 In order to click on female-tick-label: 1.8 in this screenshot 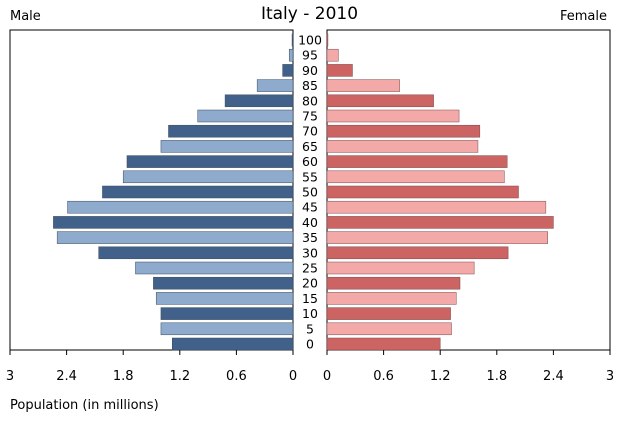, I will do `click(496, 376)`.